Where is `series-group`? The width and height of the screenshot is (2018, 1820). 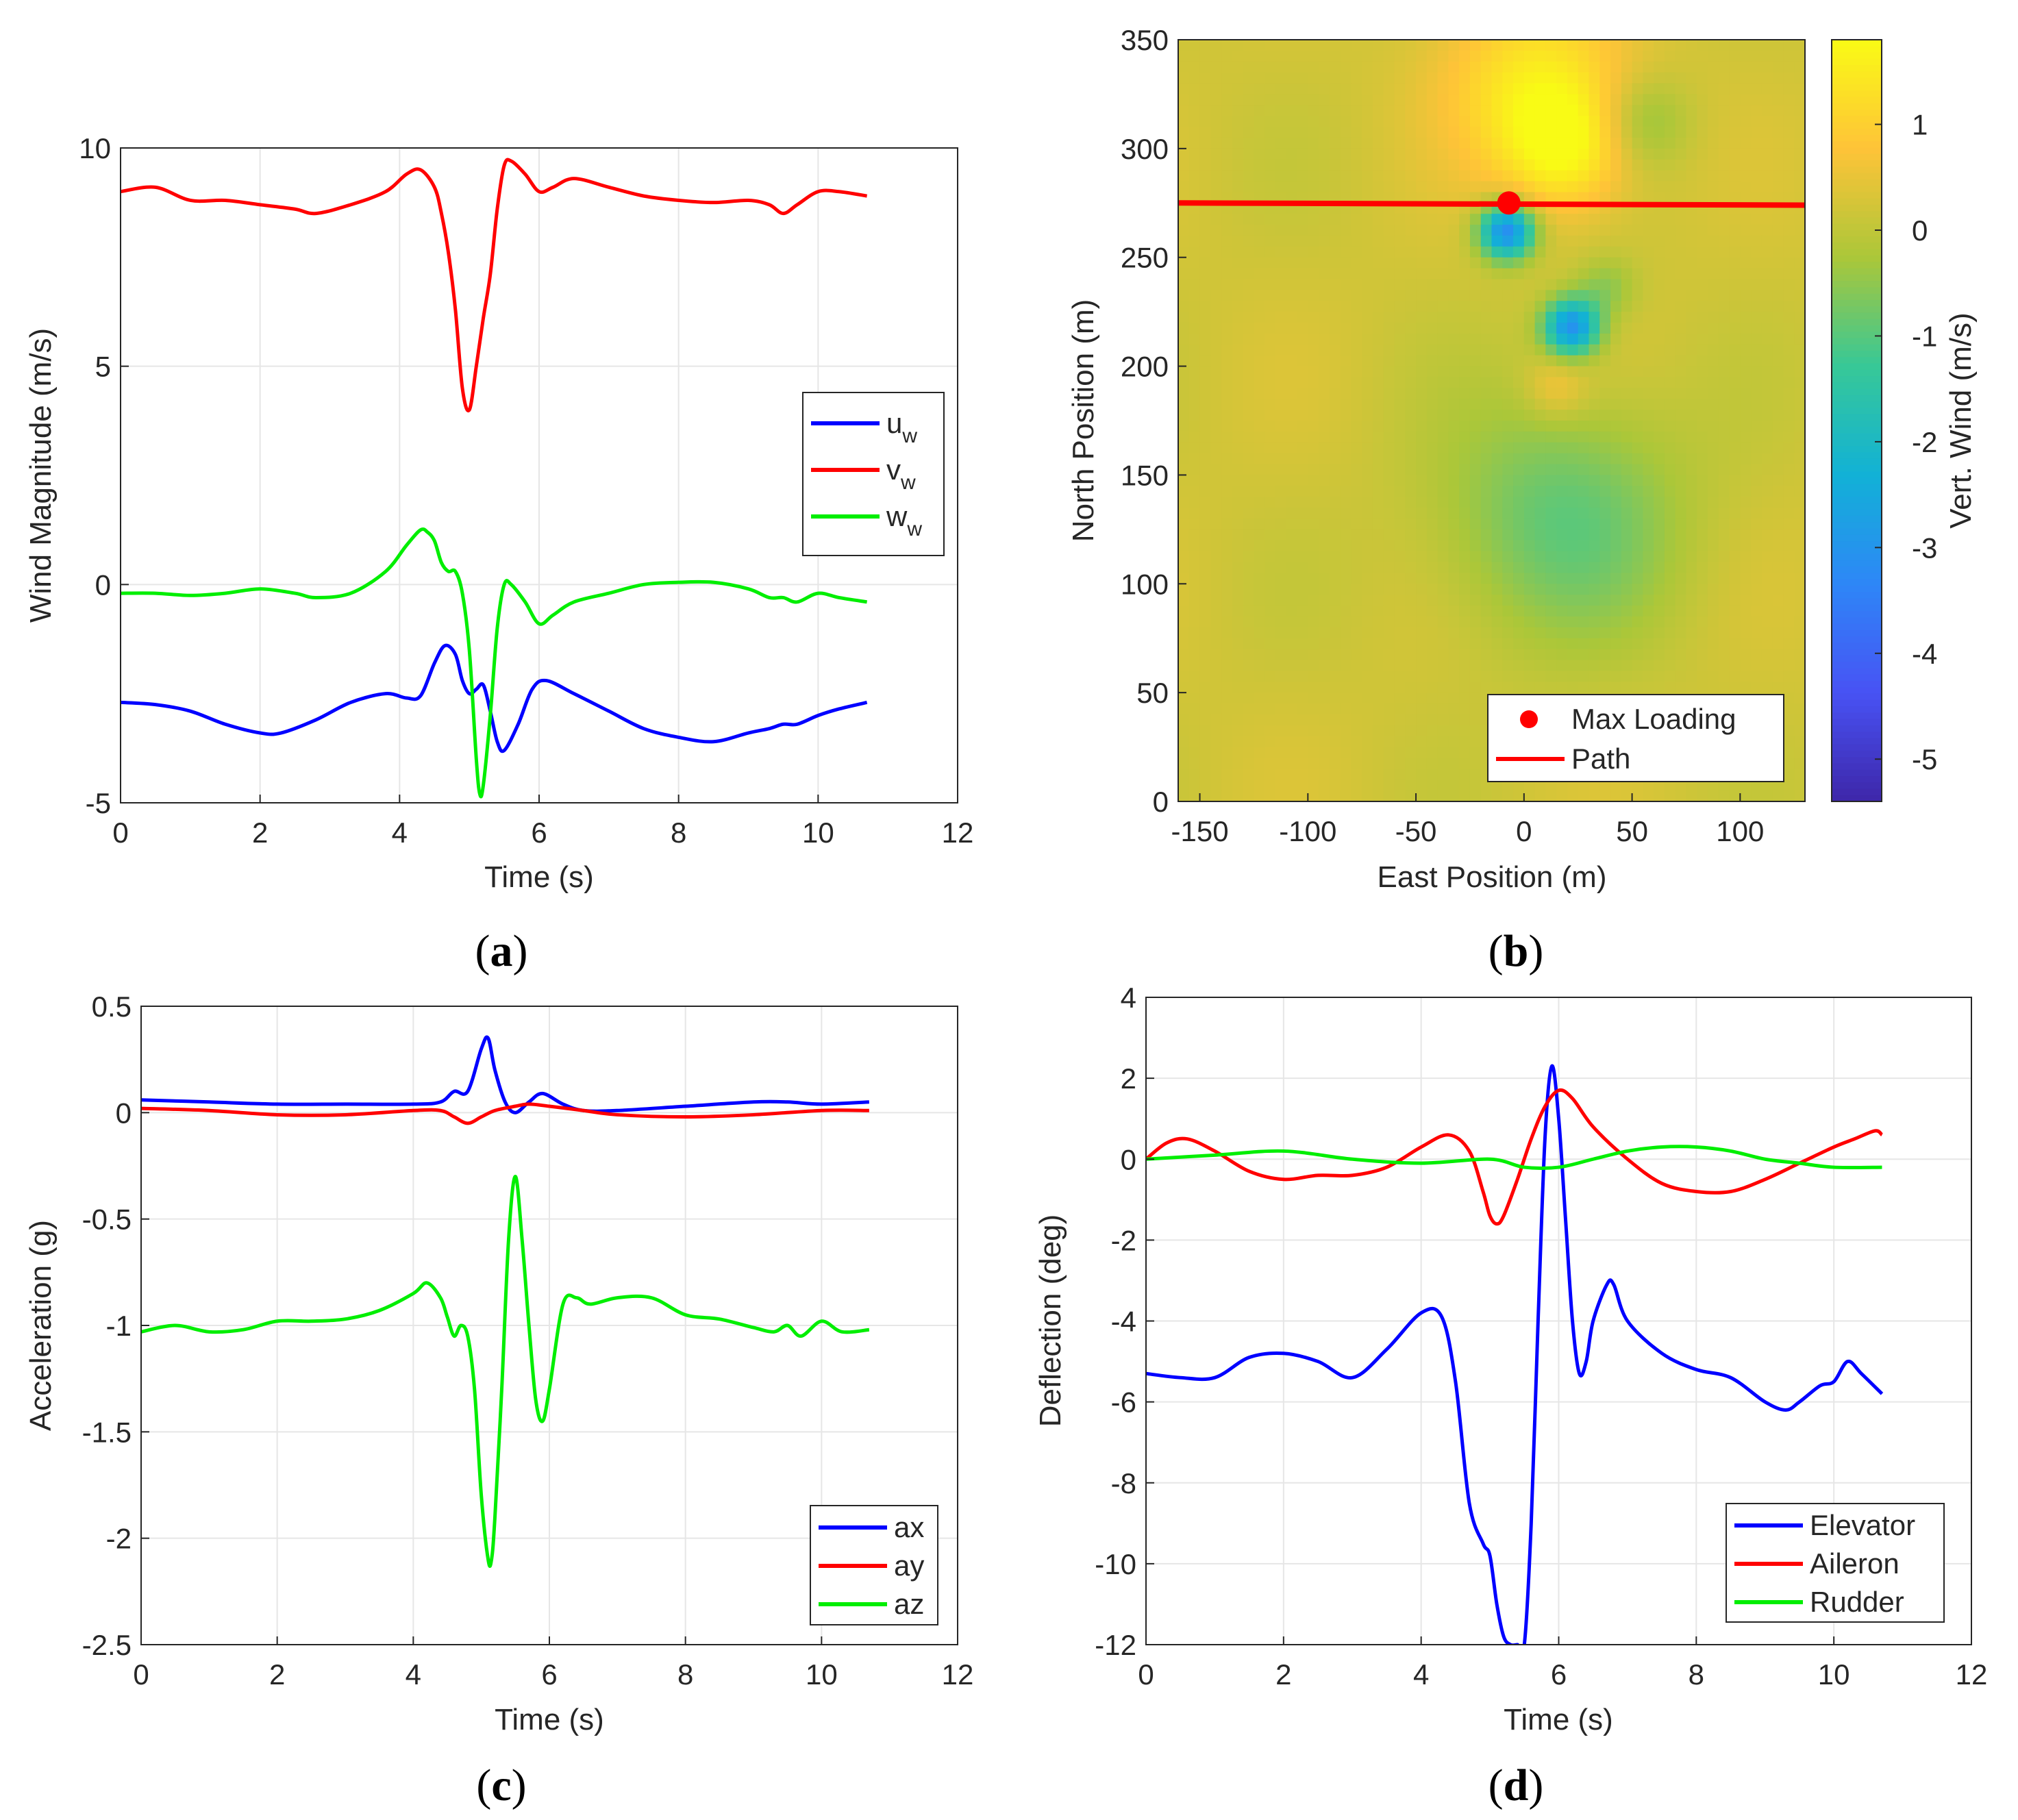 series-group is located at coordinates (1491, 203).